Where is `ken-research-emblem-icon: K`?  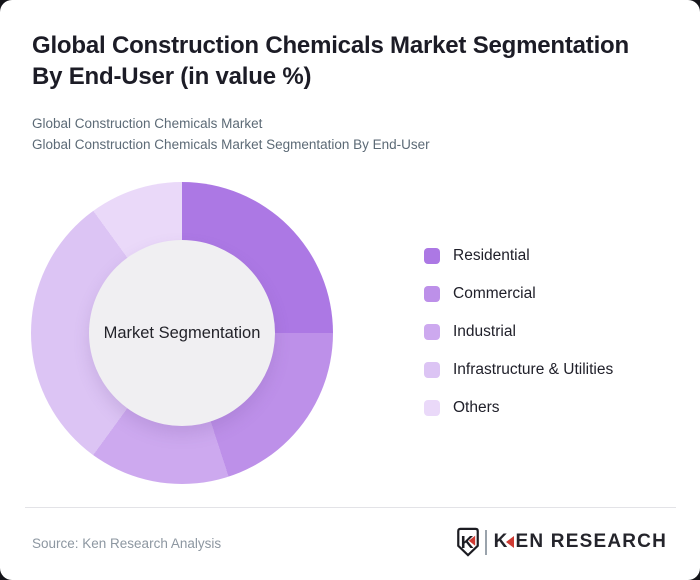 ken-research-emblem-icon: K is located at coordinates (467, 542).